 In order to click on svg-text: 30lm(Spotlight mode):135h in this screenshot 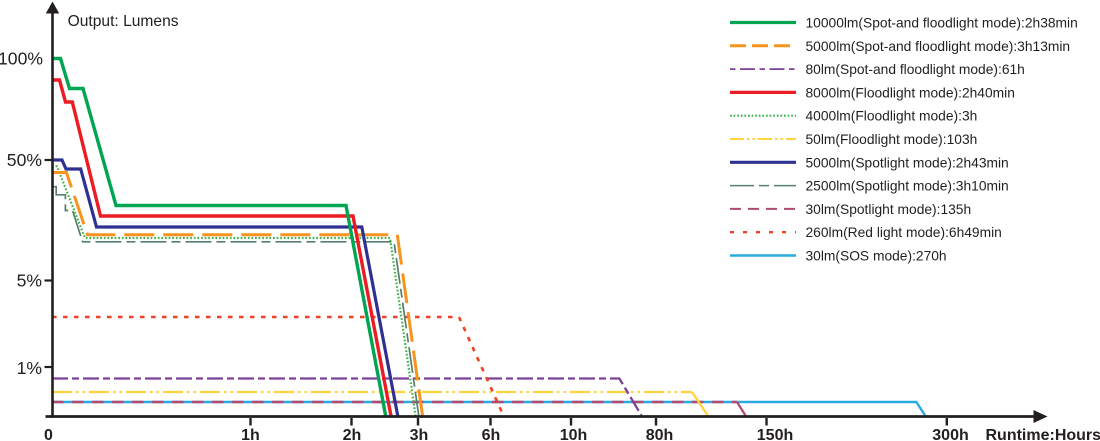, I will do `click(889, 209)`.